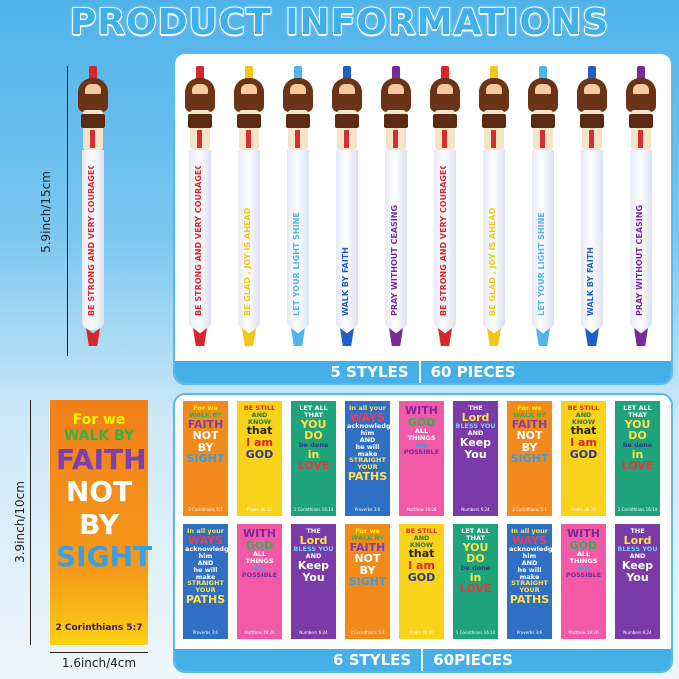 This screenshot has height=679, width=679. Describe the element at coordinates (475, 589) in the screenshot. I see `bookmark-text: LOVE` at that location.